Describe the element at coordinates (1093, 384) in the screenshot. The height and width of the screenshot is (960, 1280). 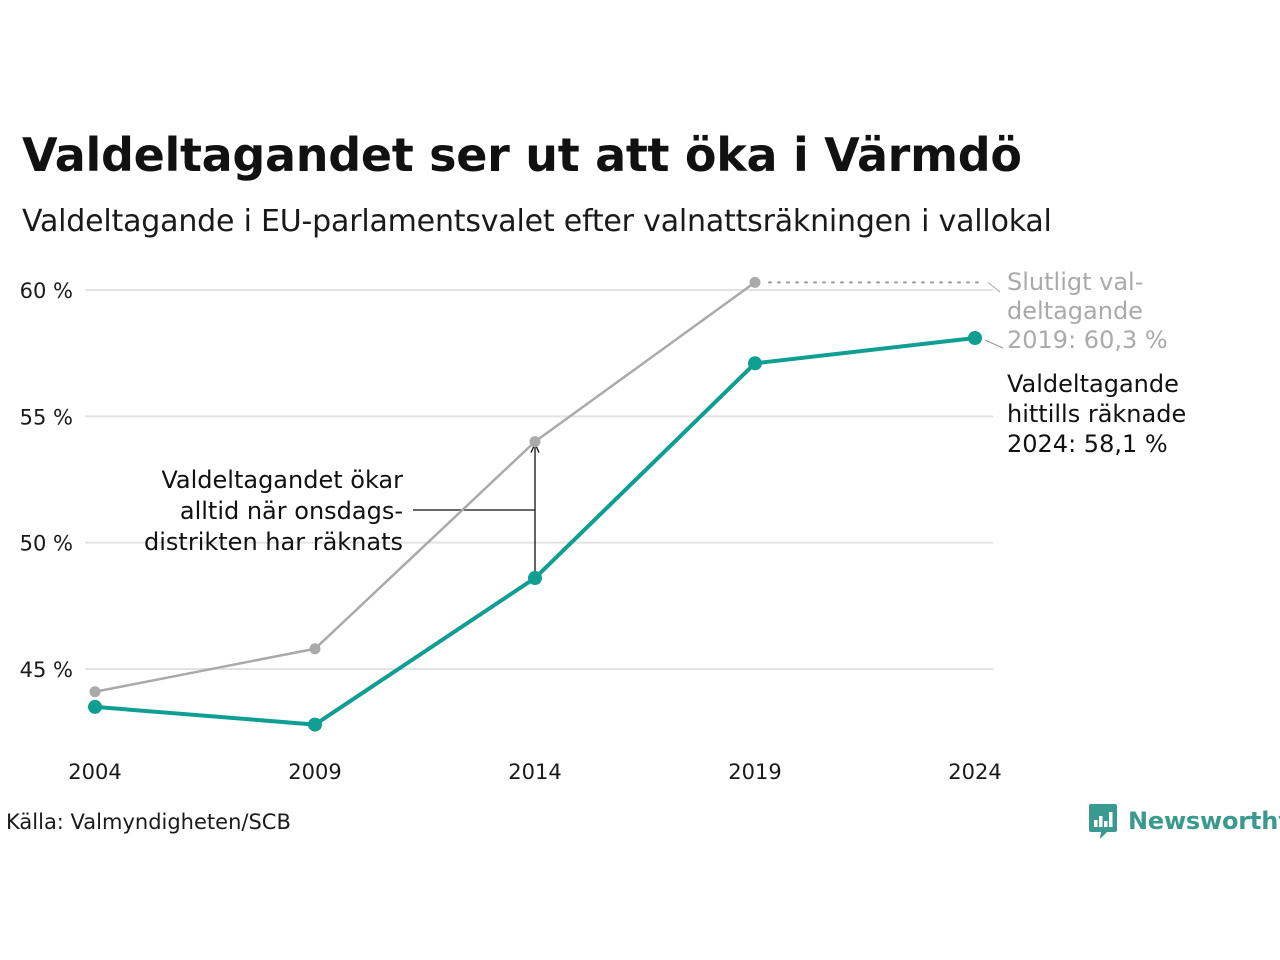
I see `annotation-line: Valdeltagande` at that location.